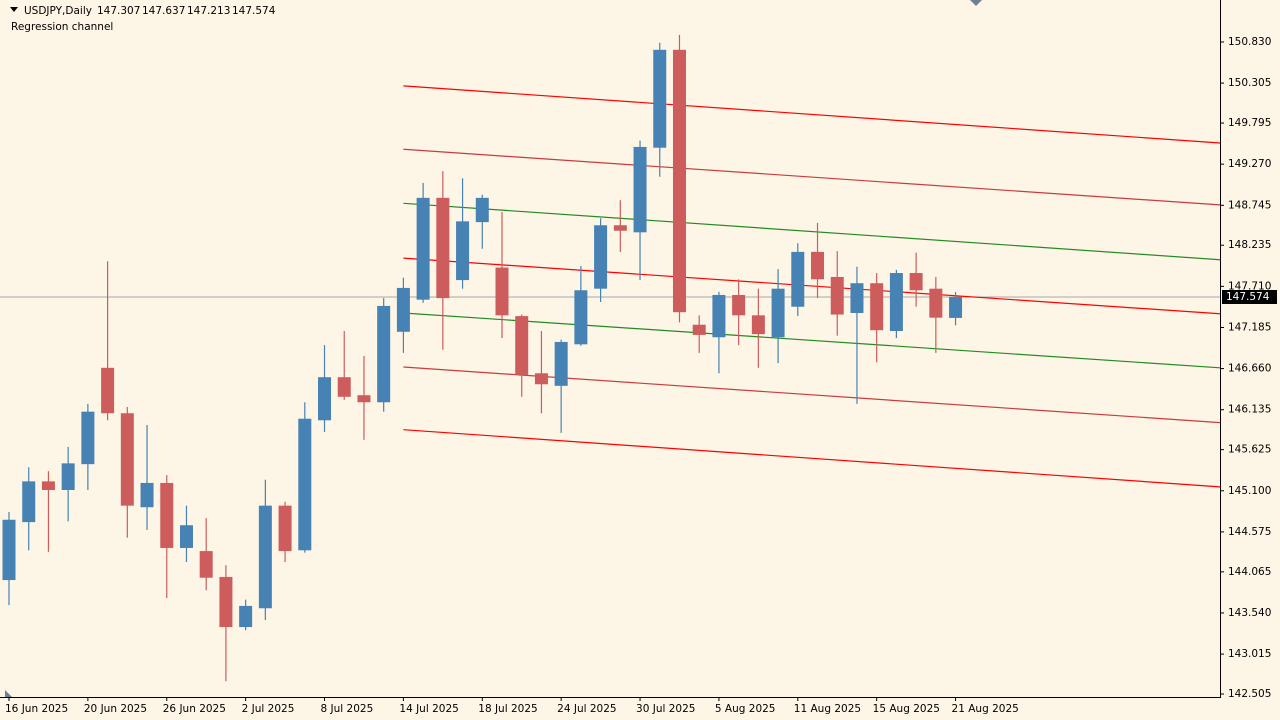 This screenshot has width=1280, height=720. What do you see at coordinates (163, 11) in the screenshot?
I see `high-label: 147.637` at bounding box center [163, 11].